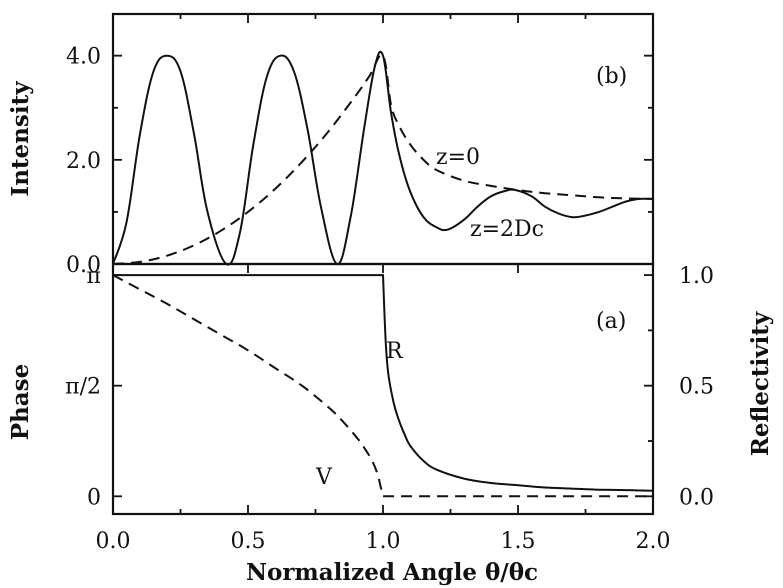  Describe the element at coordinates (20, 139) in the screenshot. I see `panel-b-y-axis-title: Intensity` at that location.